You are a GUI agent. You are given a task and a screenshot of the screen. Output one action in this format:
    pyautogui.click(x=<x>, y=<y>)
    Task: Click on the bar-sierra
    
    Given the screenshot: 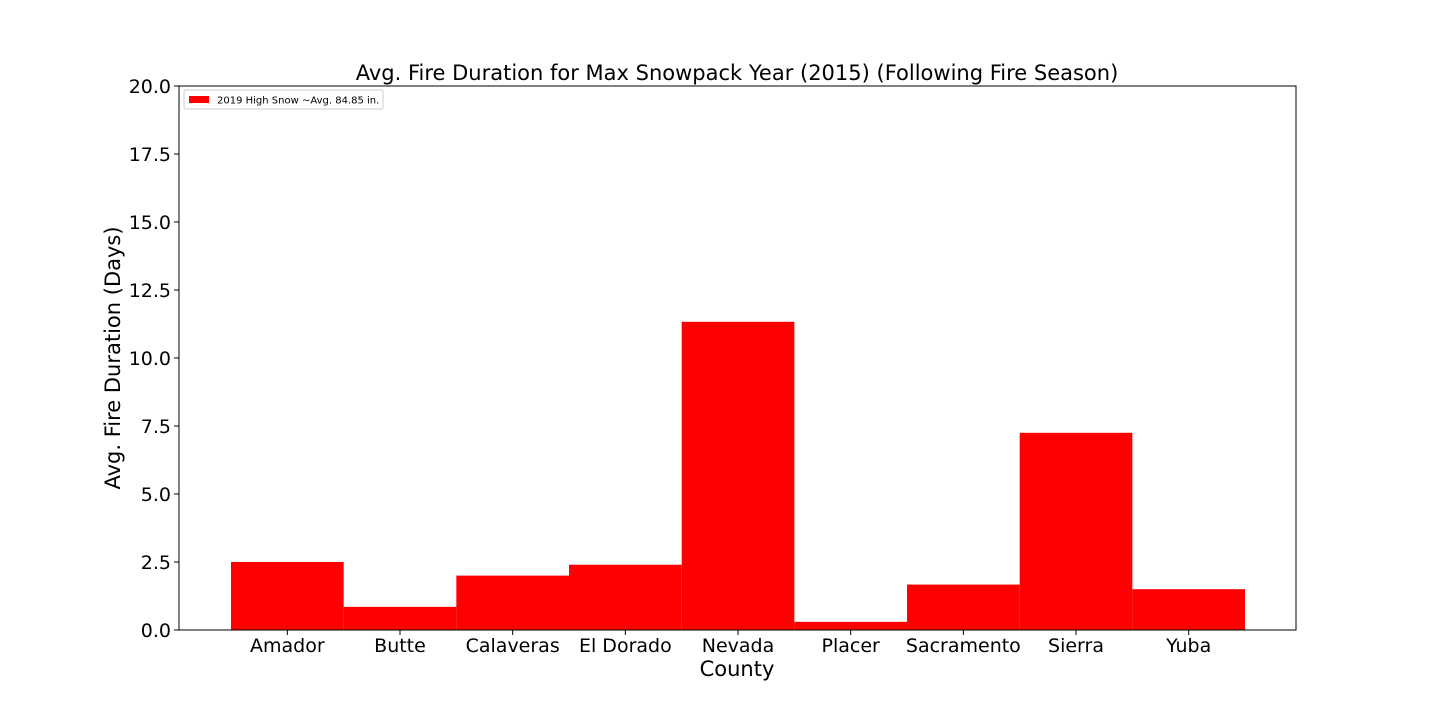 What is the action you would take?
    pyautogui.click(x=1076, y=531)
    